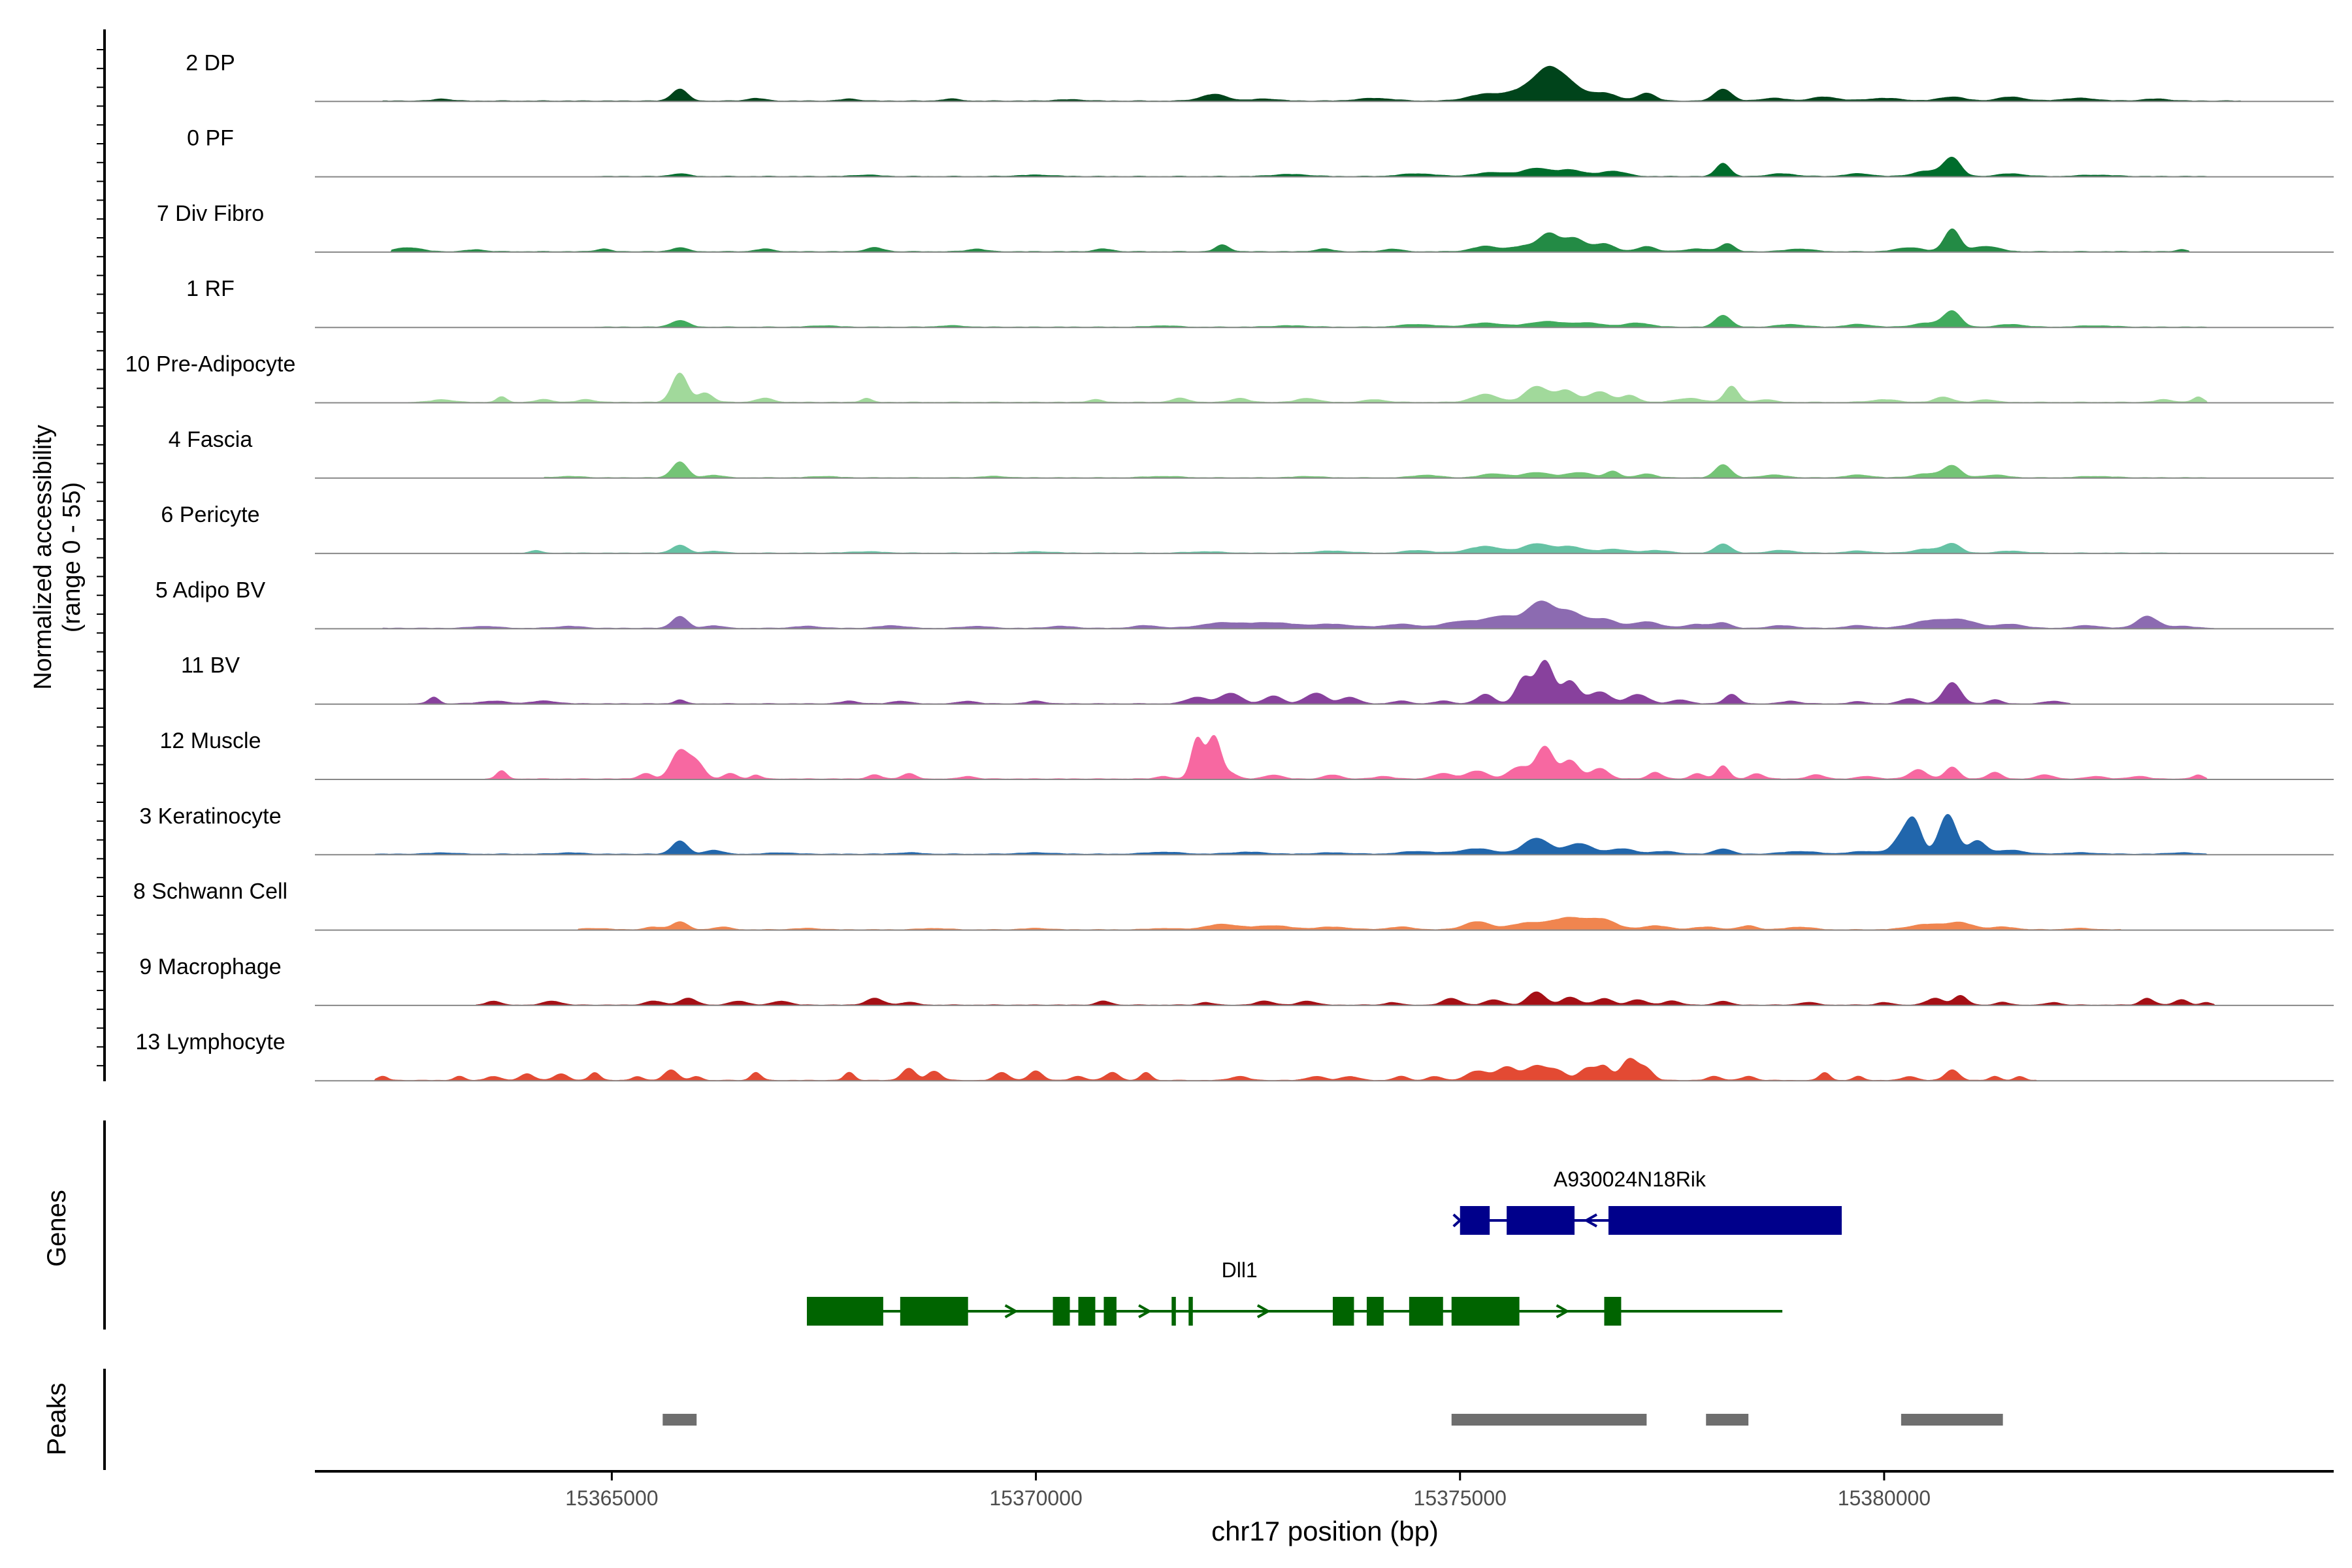 Image resolution: width=2352 pixels, height=1568 pixels. What do you see at coordinates (210, 740) in the screenshot?
I see `track-label: 12 Muscle` at bounding box center [210, 740].